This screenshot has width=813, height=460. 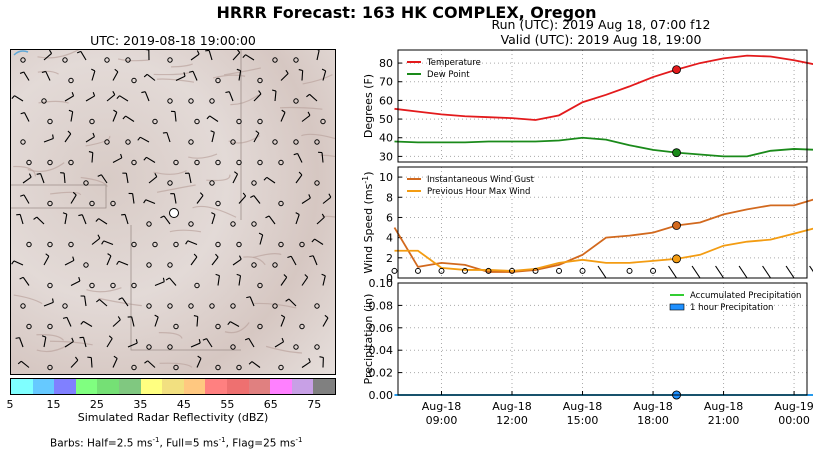 I want to click on x-tick-label: Aug-18, so click(x=441, y=406).